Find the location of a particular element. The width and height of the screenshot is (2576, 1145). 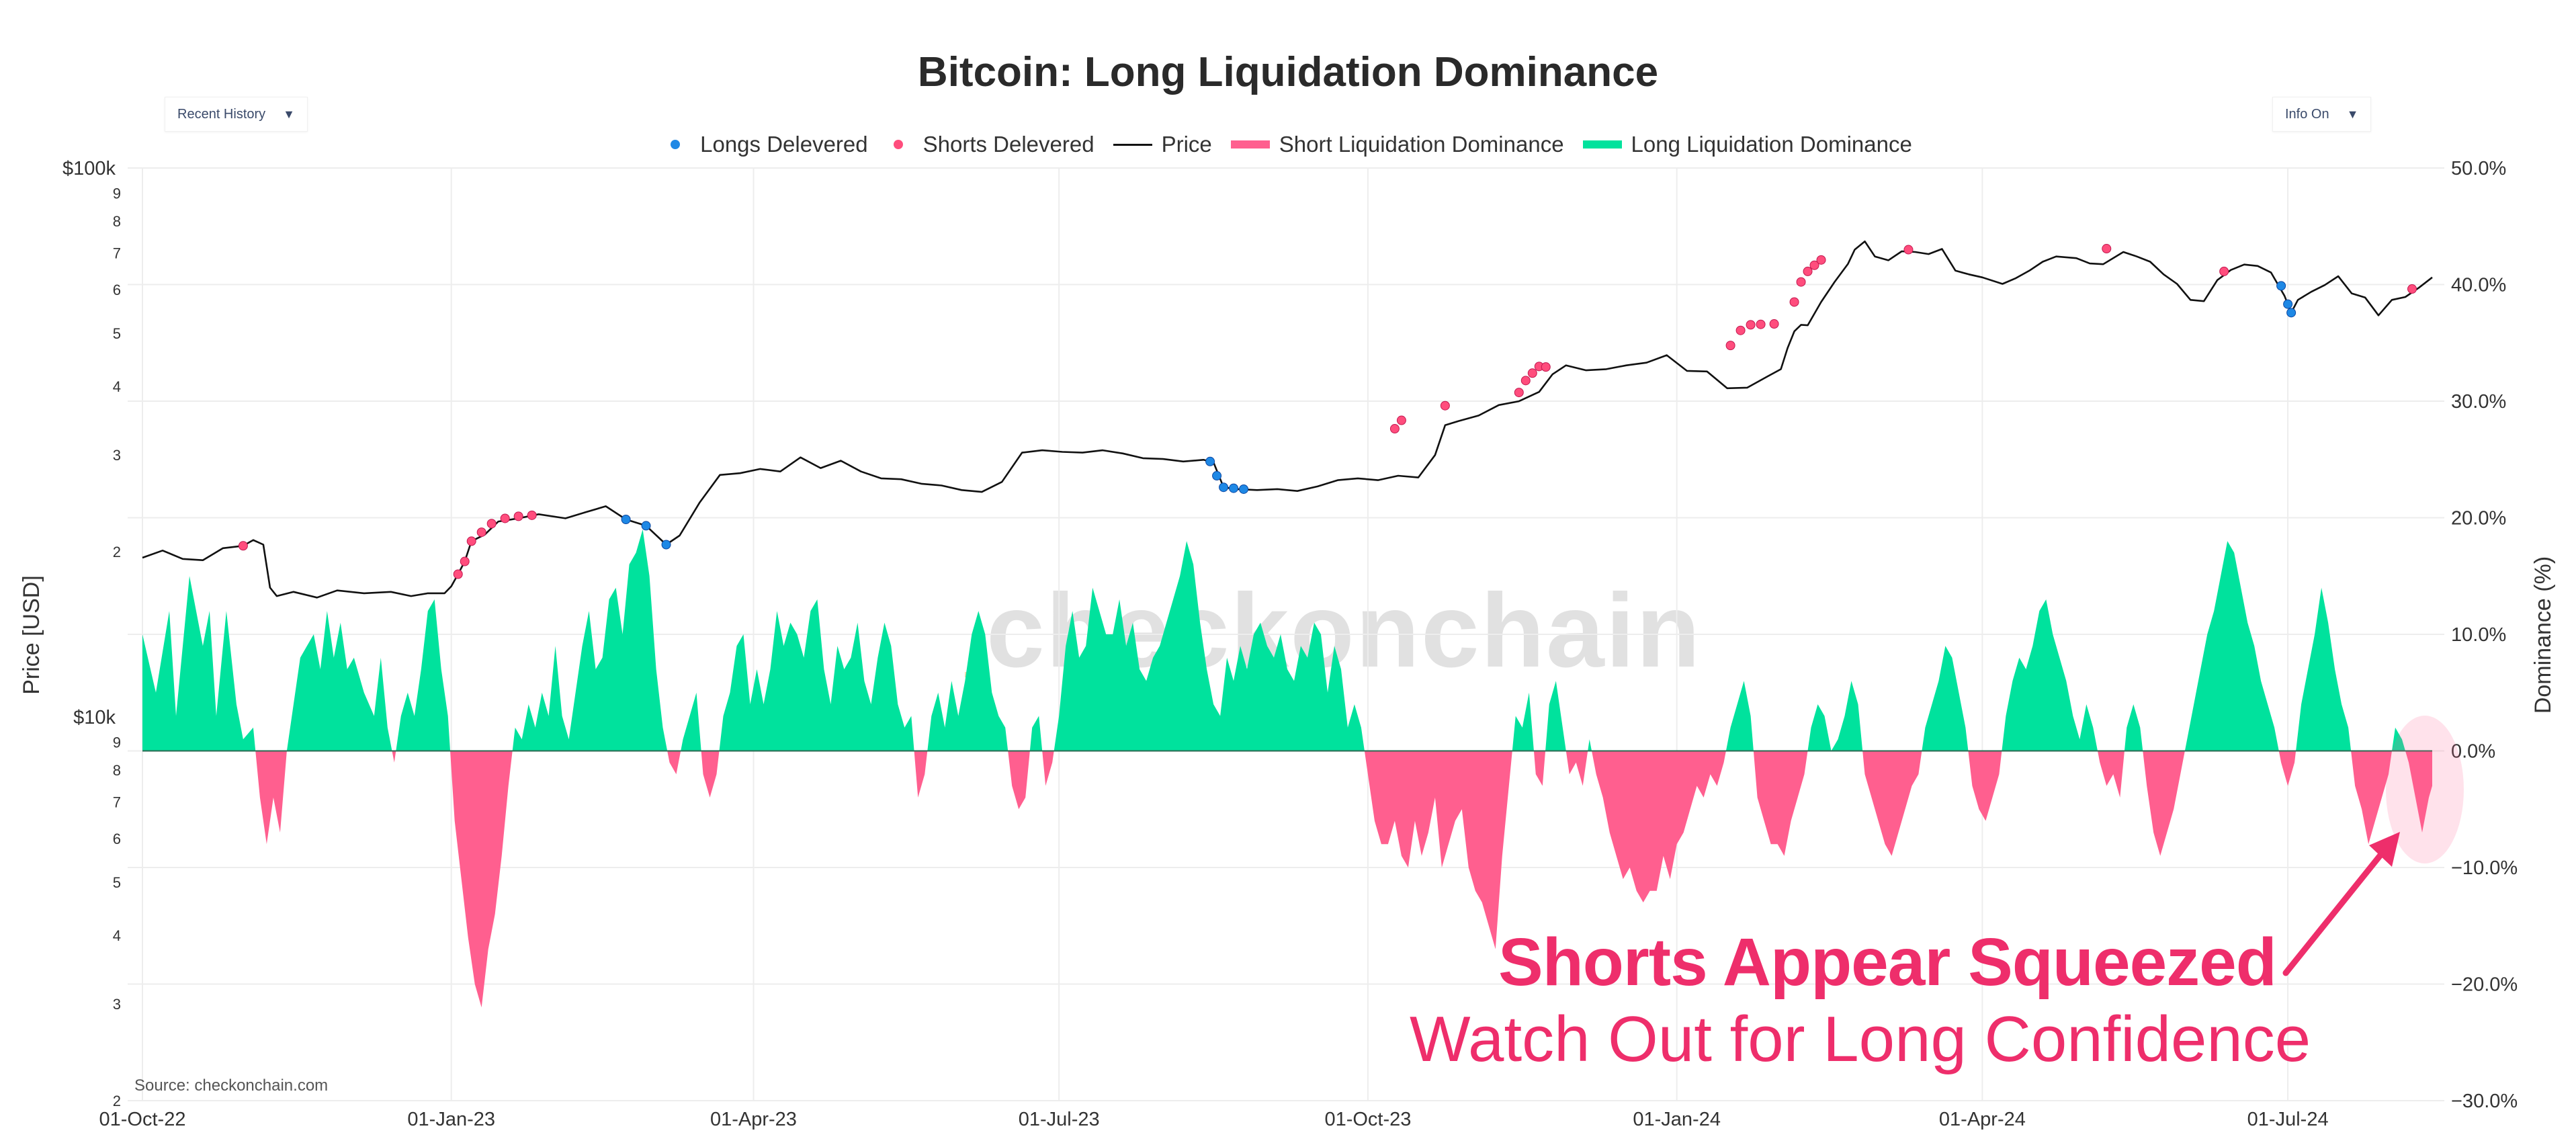

x-tick-label: 01-Apr-23 is located at coordinates (753, 1119).